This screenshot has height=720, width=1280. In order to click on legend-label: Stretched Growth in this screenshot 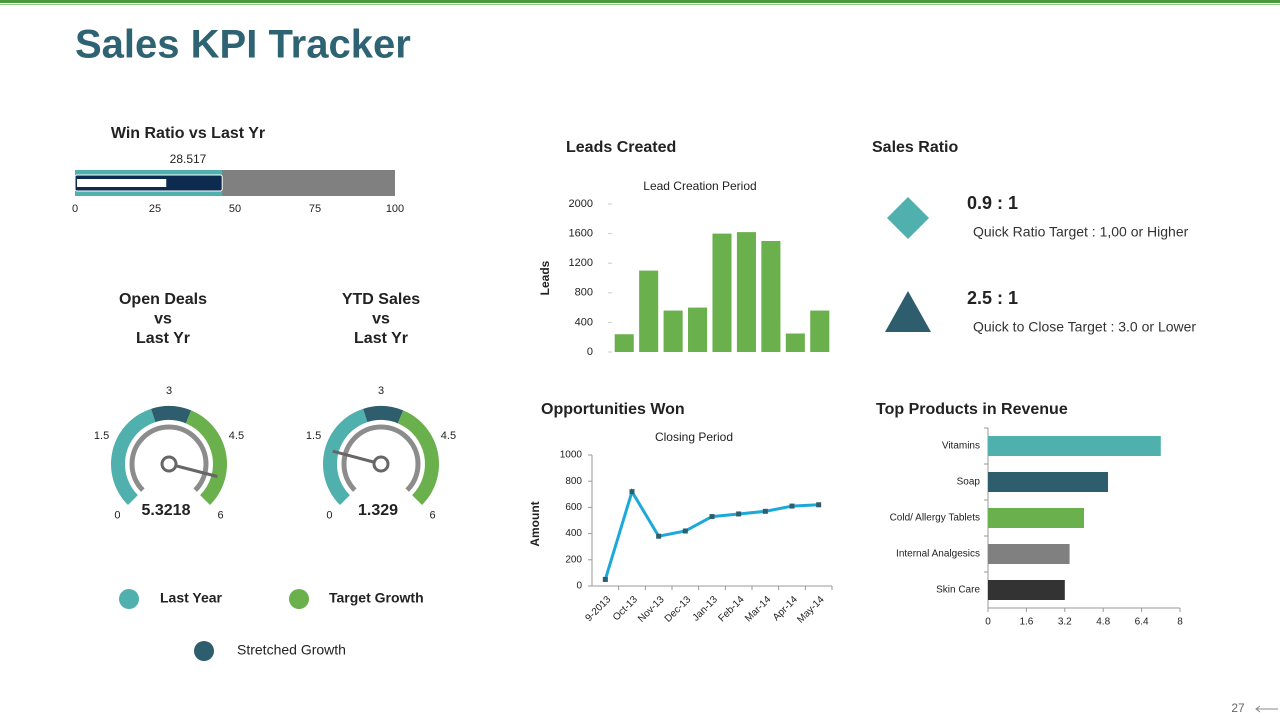, I will do `click(291, 650)`.